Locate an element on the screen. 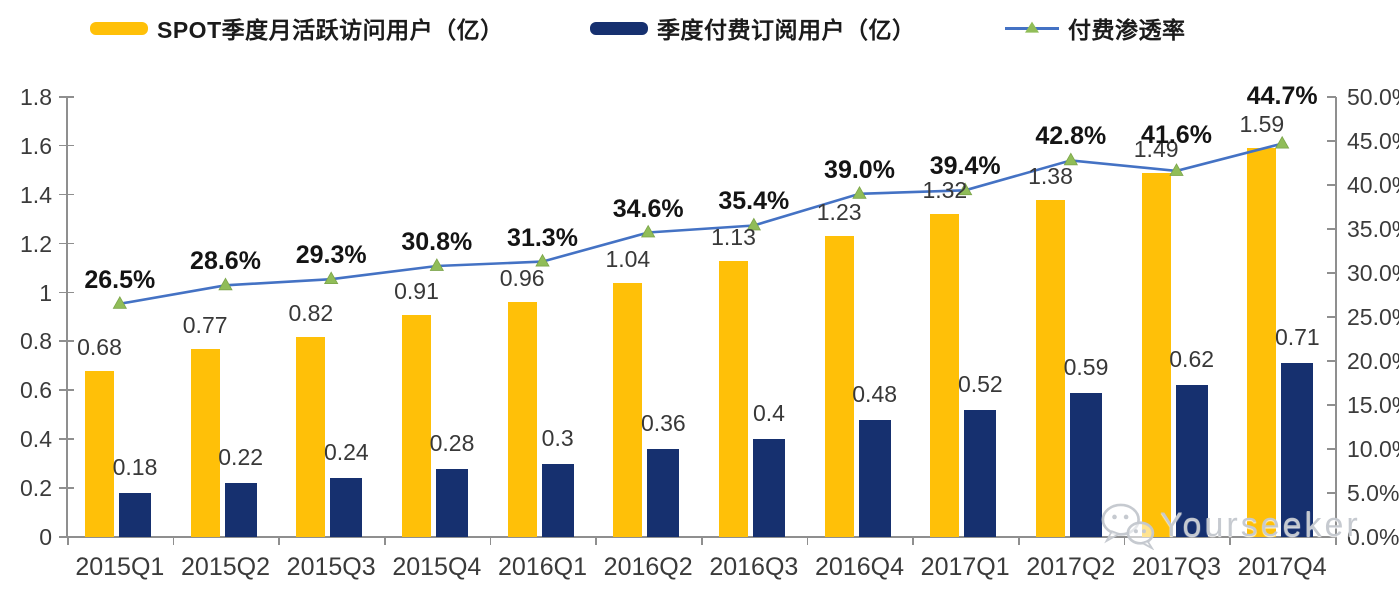  left-axis-tick-label: 0.6 is located at coordinates (36, 390).